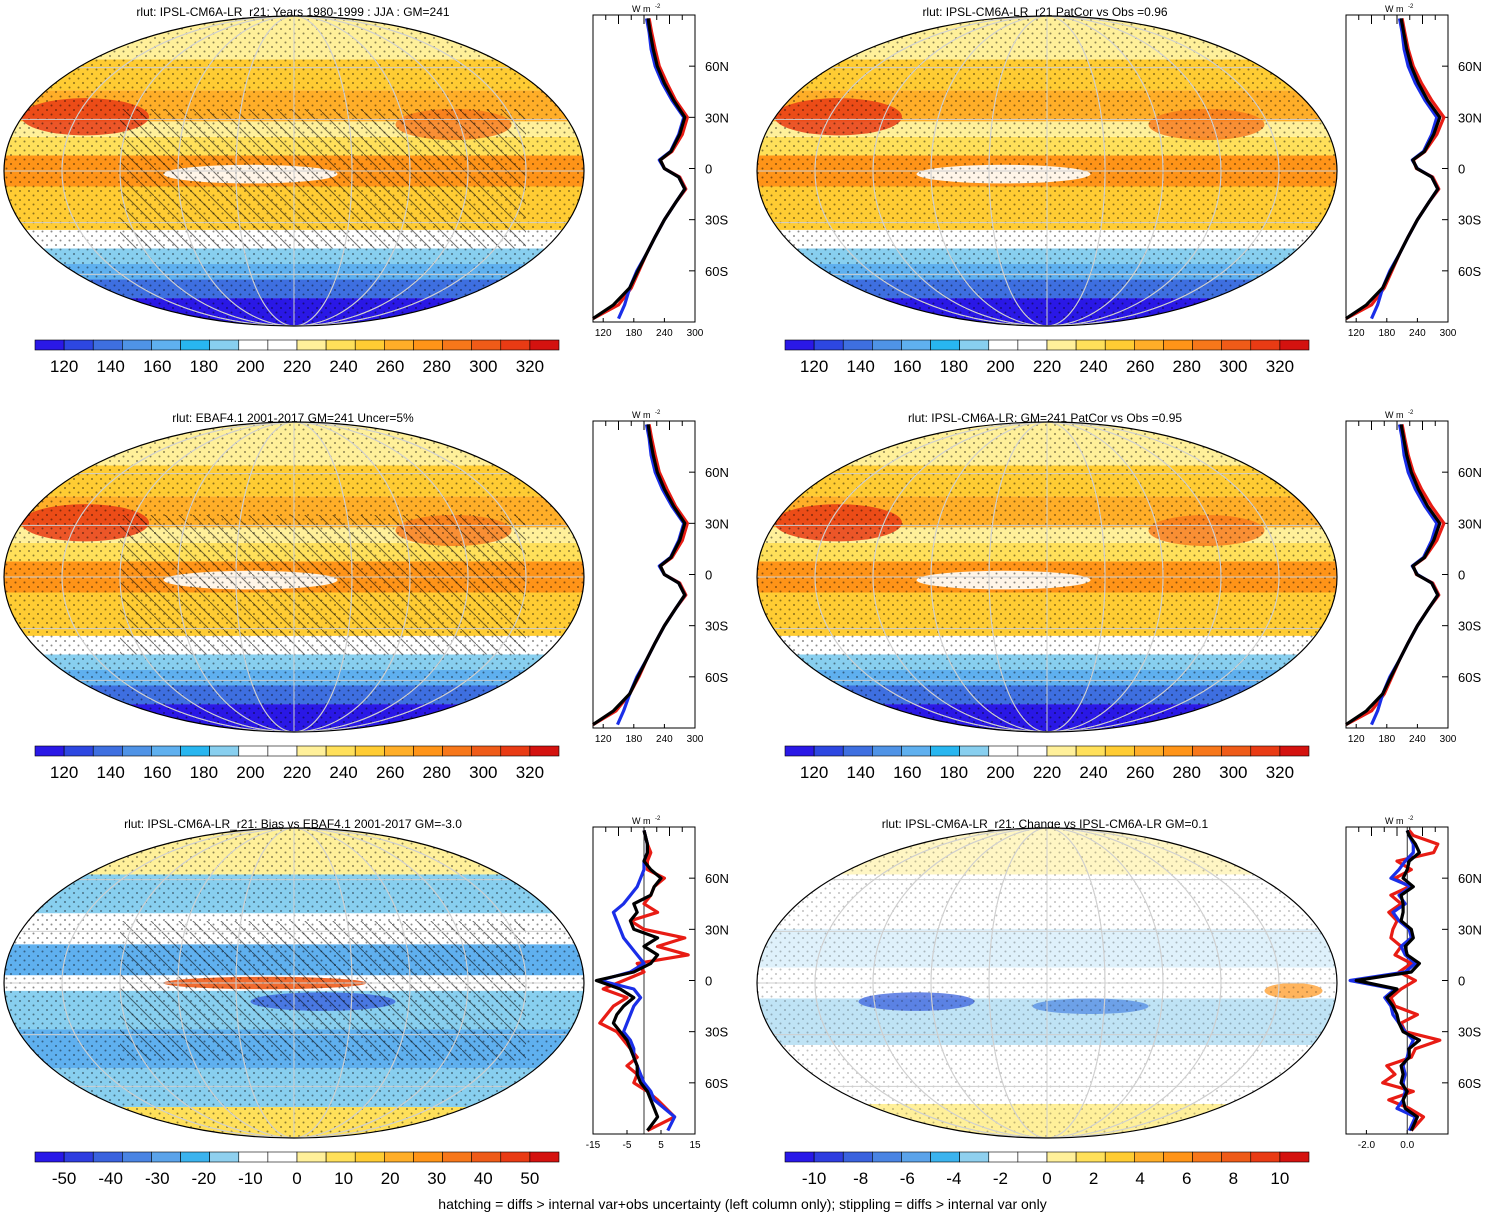  I want to click on colorbar-tick-label: -2, so click(1000, 1178).